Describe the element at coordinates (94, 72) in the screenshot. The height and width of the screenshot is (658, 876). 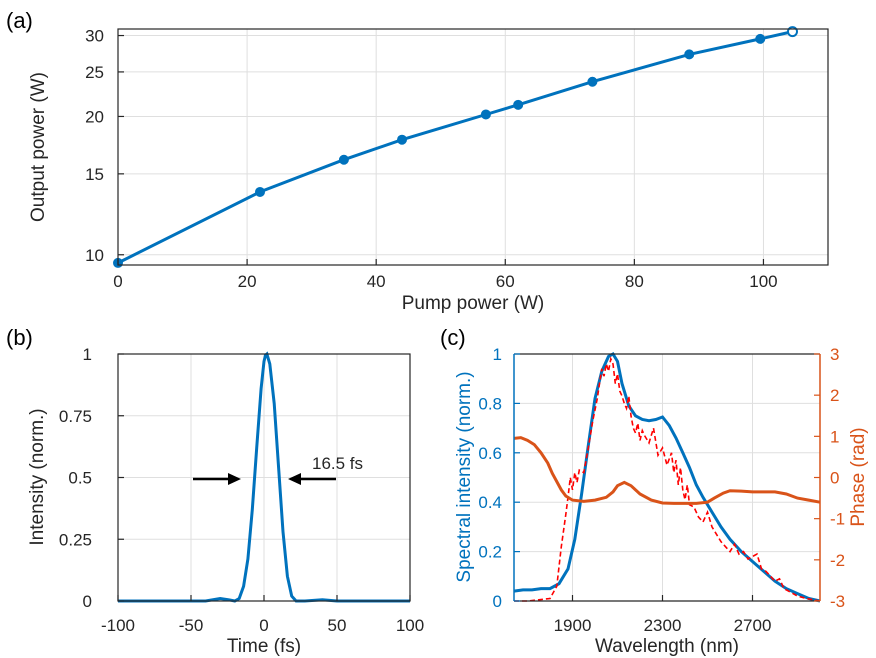
I see `panel-a-ytick-label: 25` at that location.